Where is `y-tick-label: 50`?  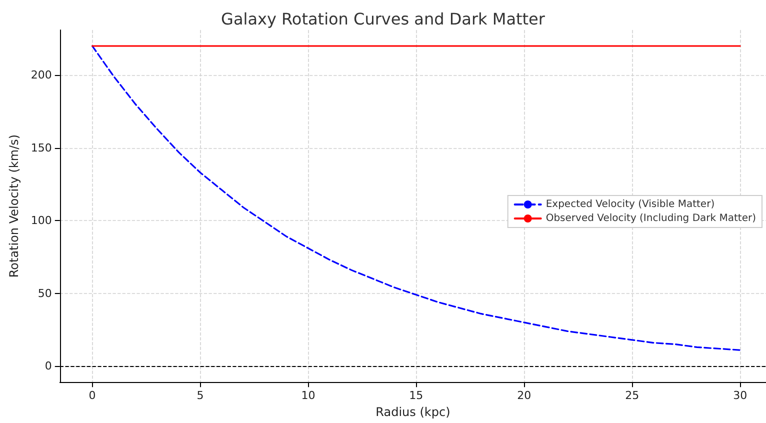 y-tick-label: 50 is located at coordinates (45, 293).